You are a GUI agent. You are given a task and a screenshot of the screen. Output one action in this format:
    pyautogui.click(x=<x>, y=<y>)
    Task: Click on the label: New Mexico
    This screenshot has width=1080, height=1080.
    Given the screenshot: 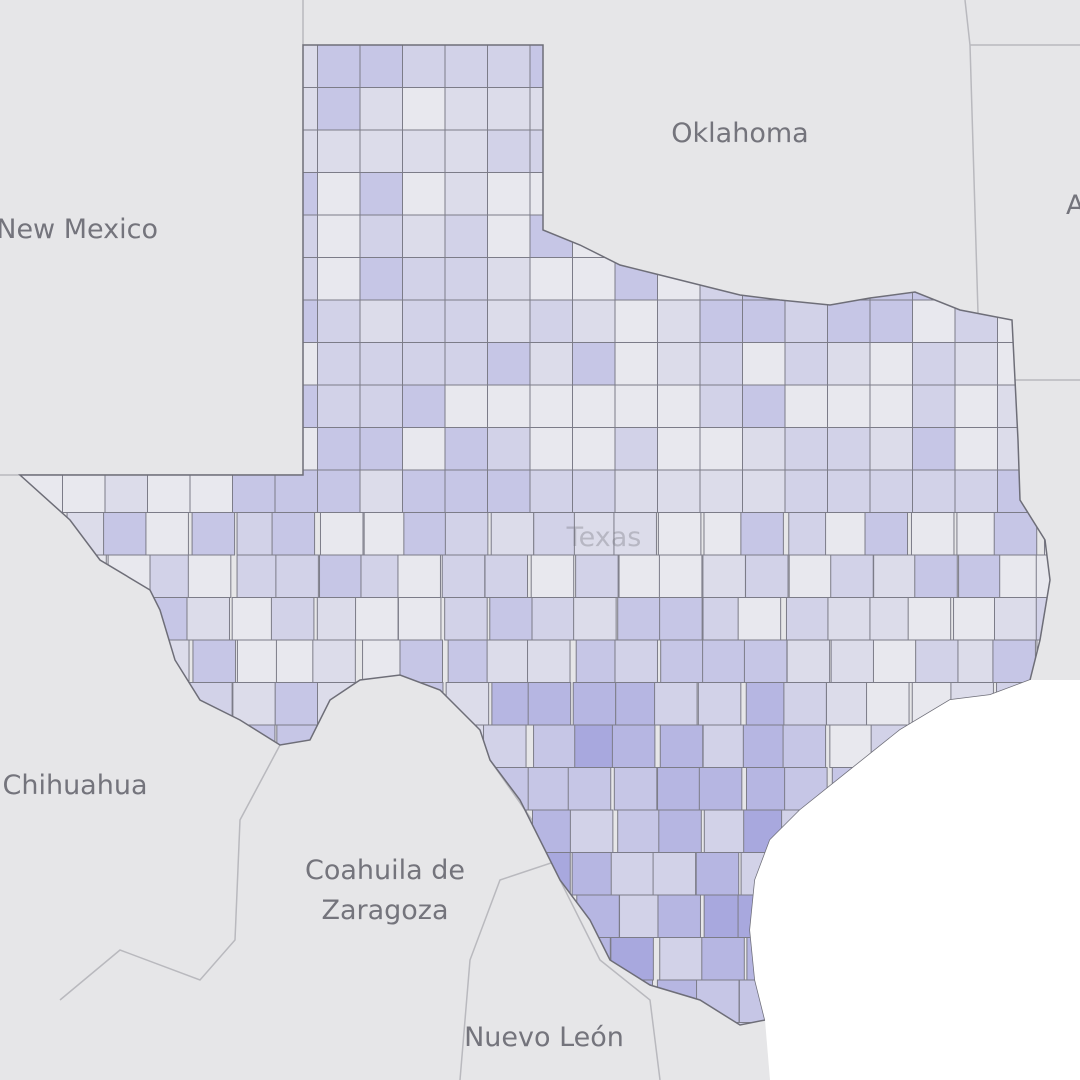 What is the action you would take?
    pyautogui.click(x=79, y=229)
    